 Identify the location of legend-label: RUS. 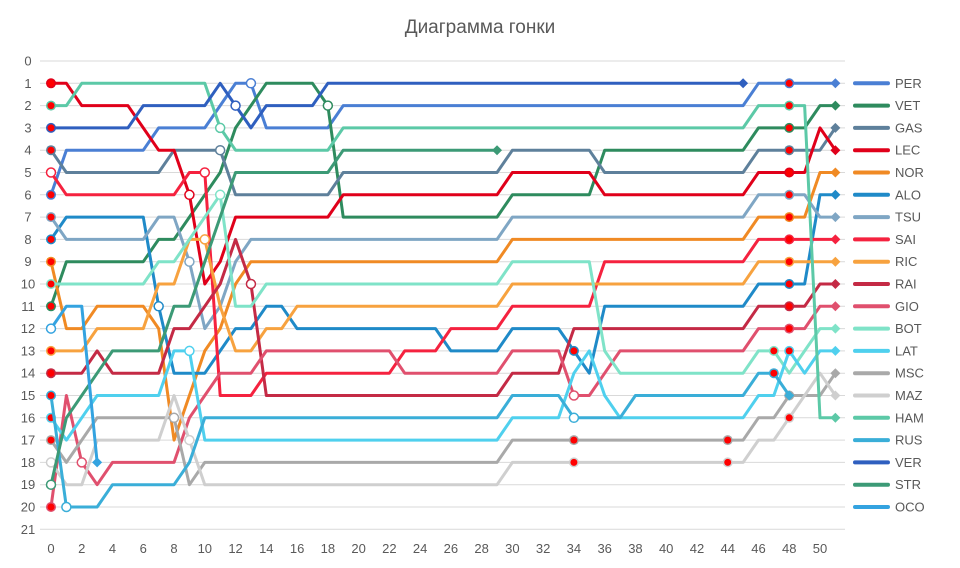
(909, 440).